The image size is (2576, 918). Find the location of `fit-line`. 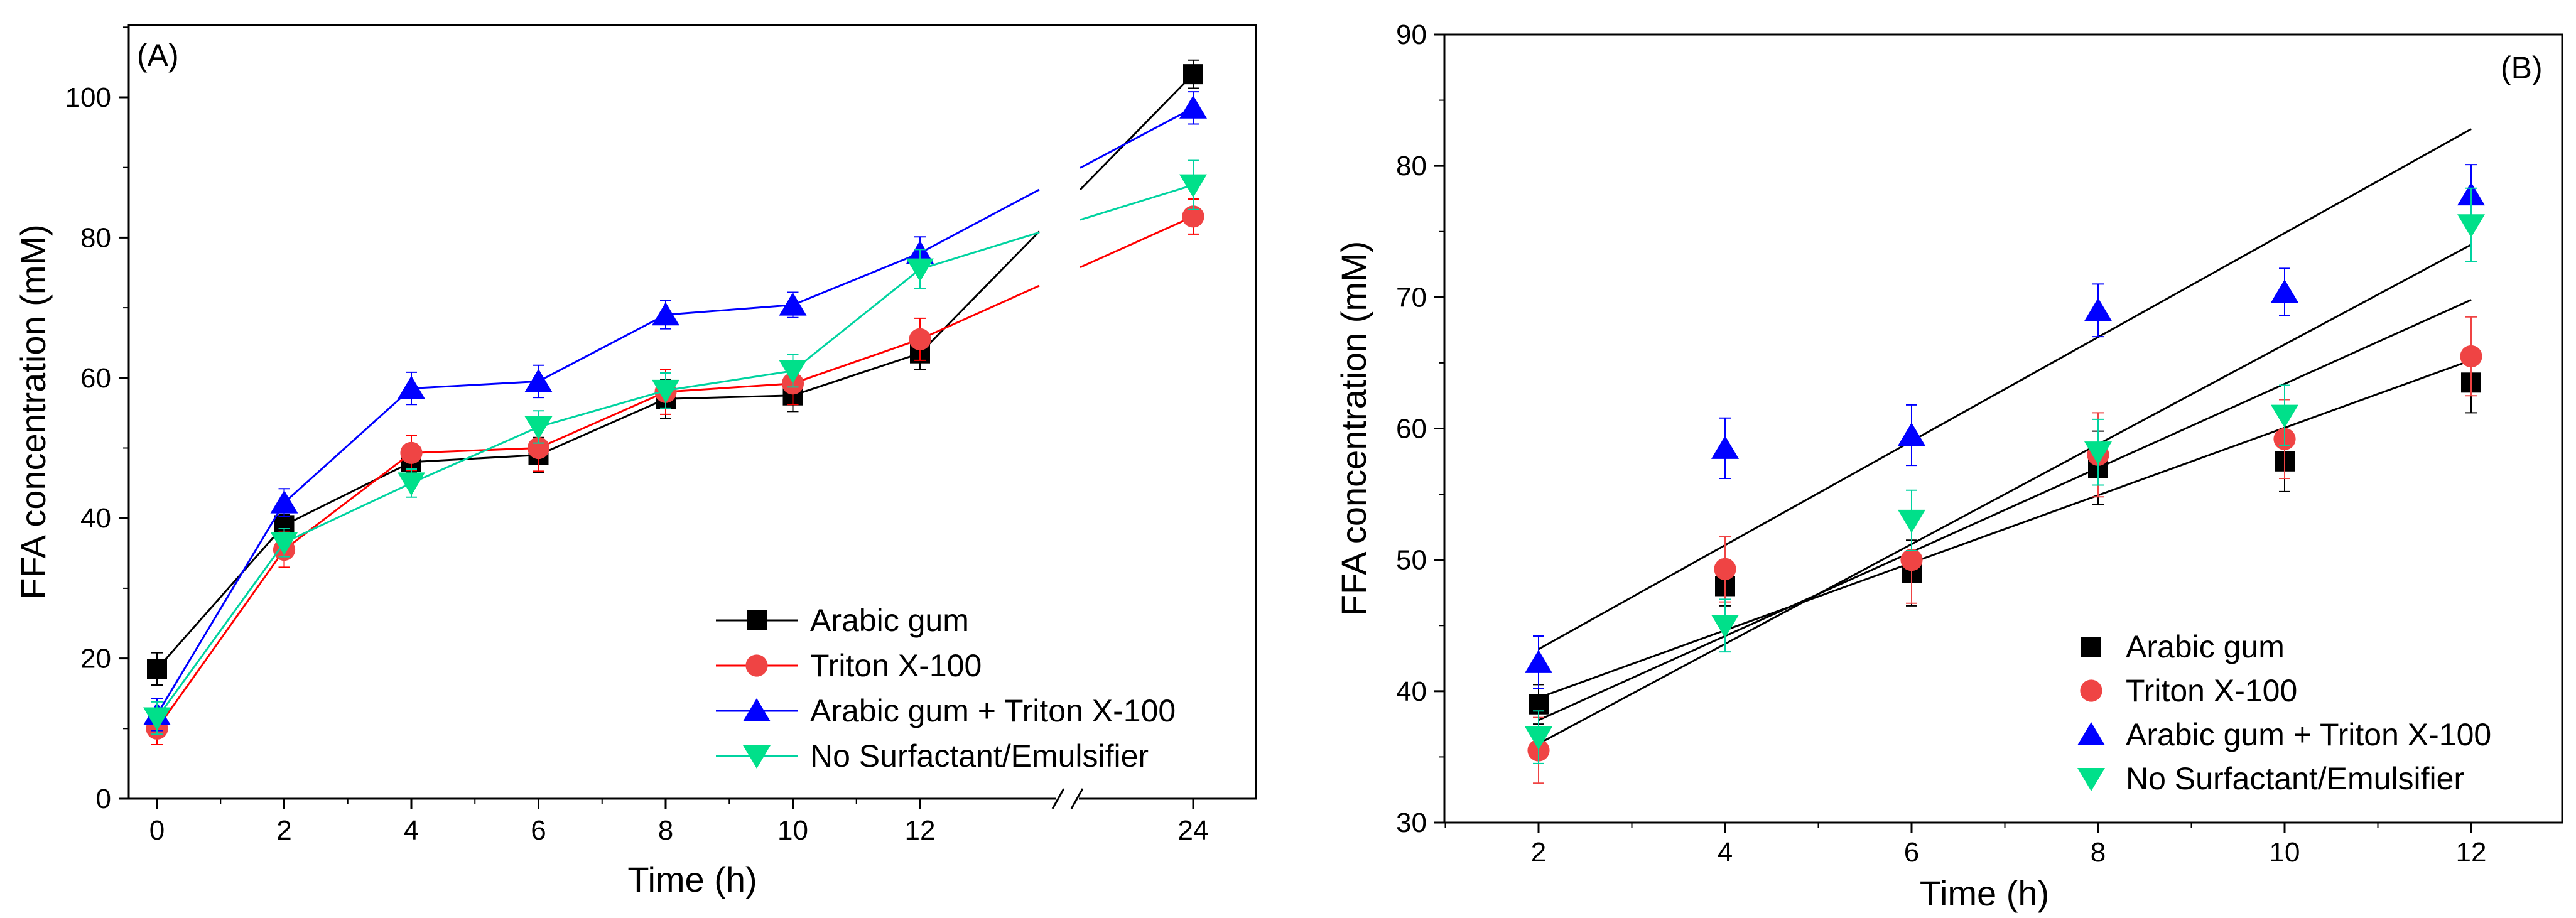

fit-line is located at coordinates (2005, 529).